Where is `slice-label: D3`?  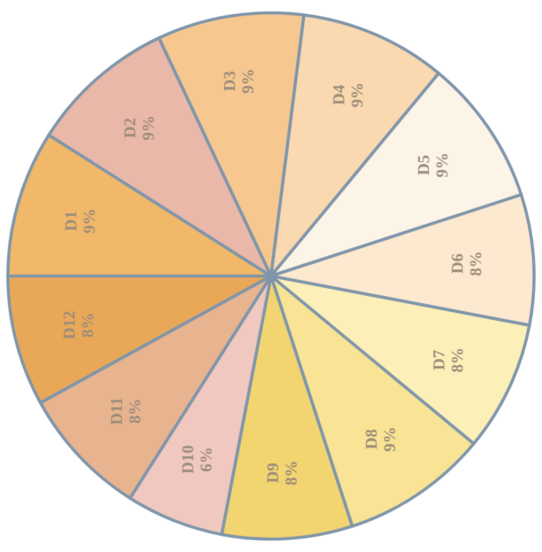 slice-label: D3 is located at coordinates (230, 81).